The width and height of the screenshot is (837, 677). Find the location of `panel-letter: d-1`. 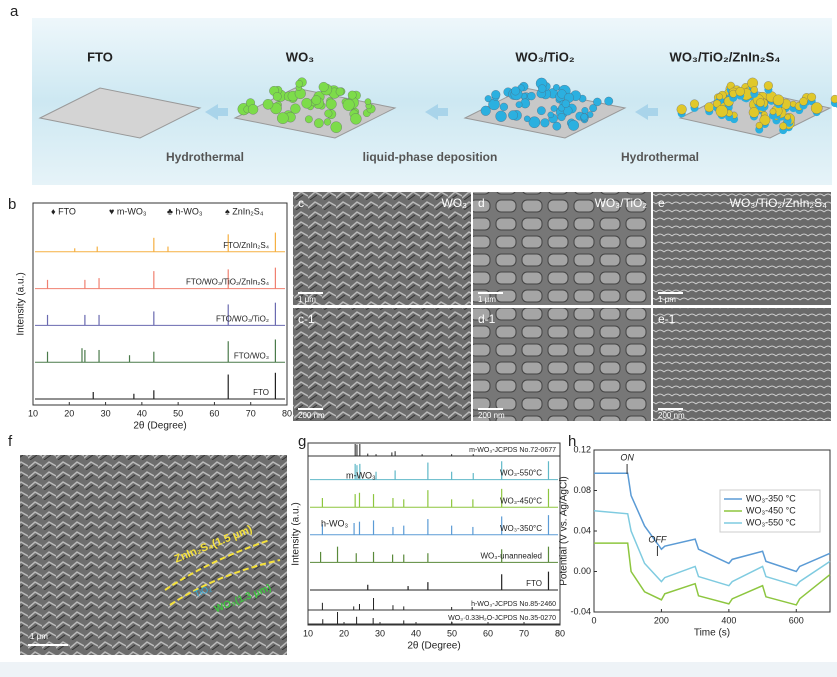

panel-letter: d-1 is located at coordinates (487, 319).